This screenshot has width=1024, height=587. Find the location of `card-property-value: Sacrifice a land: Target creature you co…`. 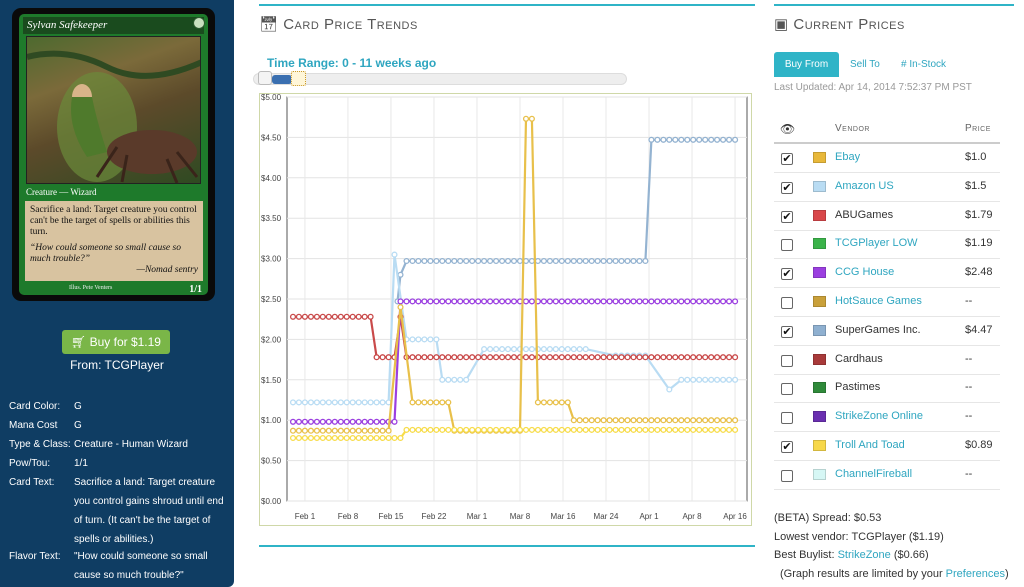

card-property-value: Sacrifice a land: Target creature you co… is located at coordinates (149, 511).